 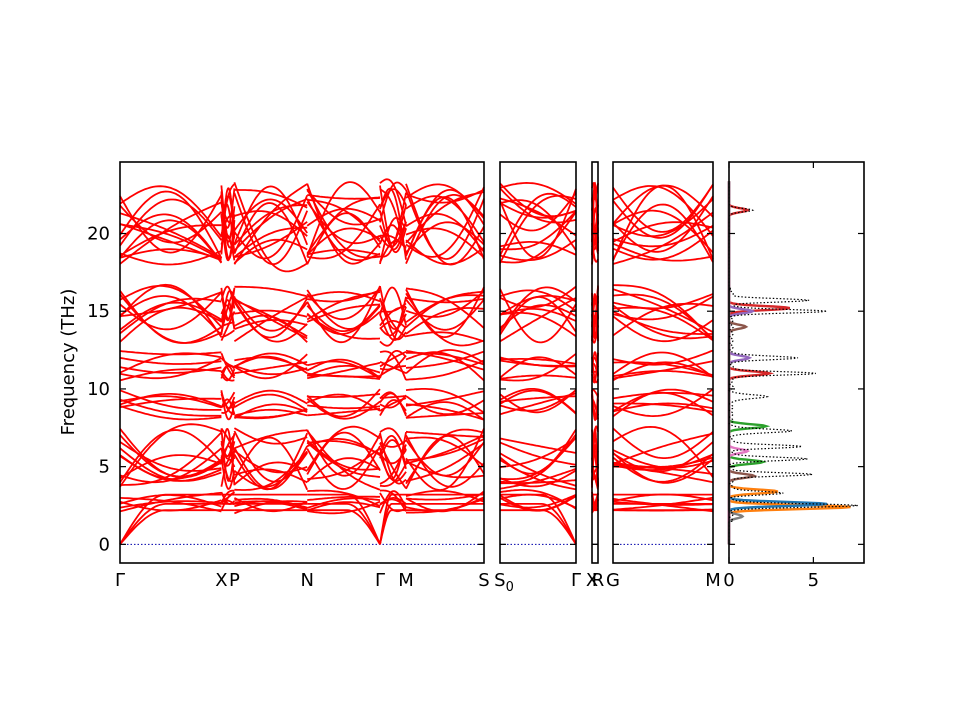 I want to click on y-axis-label: Frequency (THz), so click(x=68, y=362).